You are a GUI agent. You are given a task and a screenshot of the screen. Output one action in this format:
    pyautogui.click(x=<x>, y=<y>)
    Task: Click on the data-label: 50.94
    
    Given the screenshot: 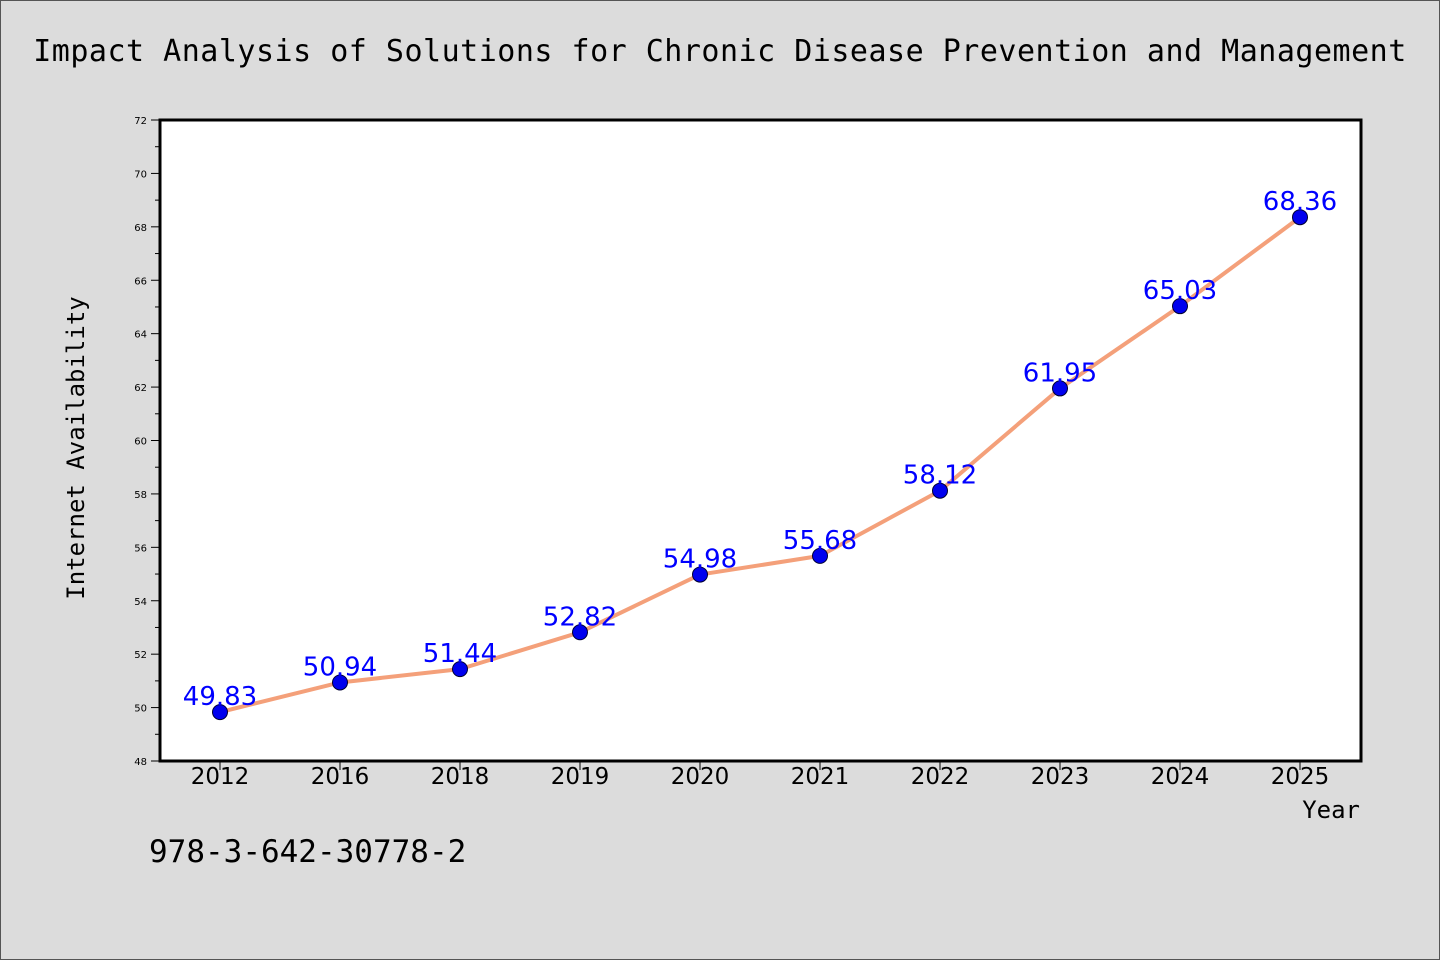 What is the action you would take?
    pyautogui.click(x=340, y=667)
    